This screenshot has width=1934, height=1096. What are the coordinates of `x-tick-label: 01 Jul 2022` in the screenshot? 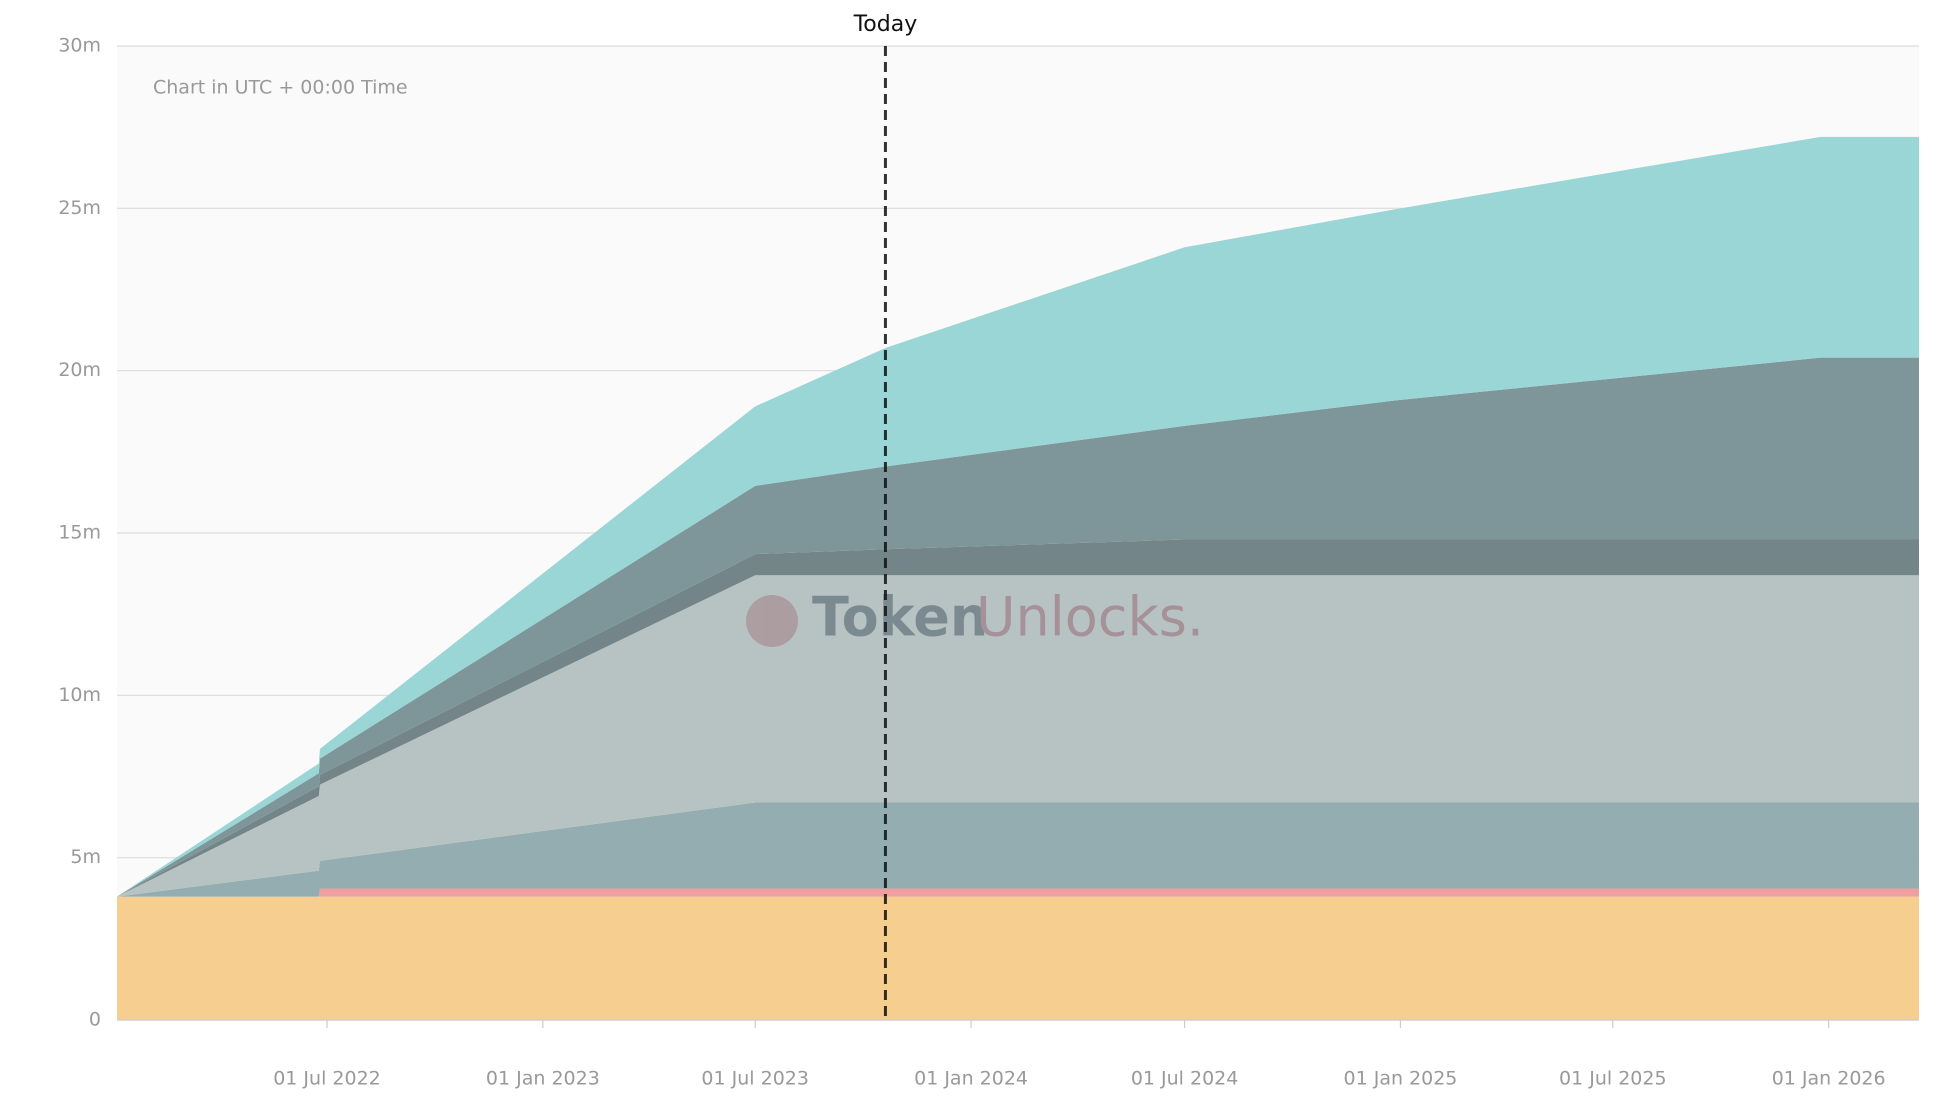 It's located at (327, 1079).